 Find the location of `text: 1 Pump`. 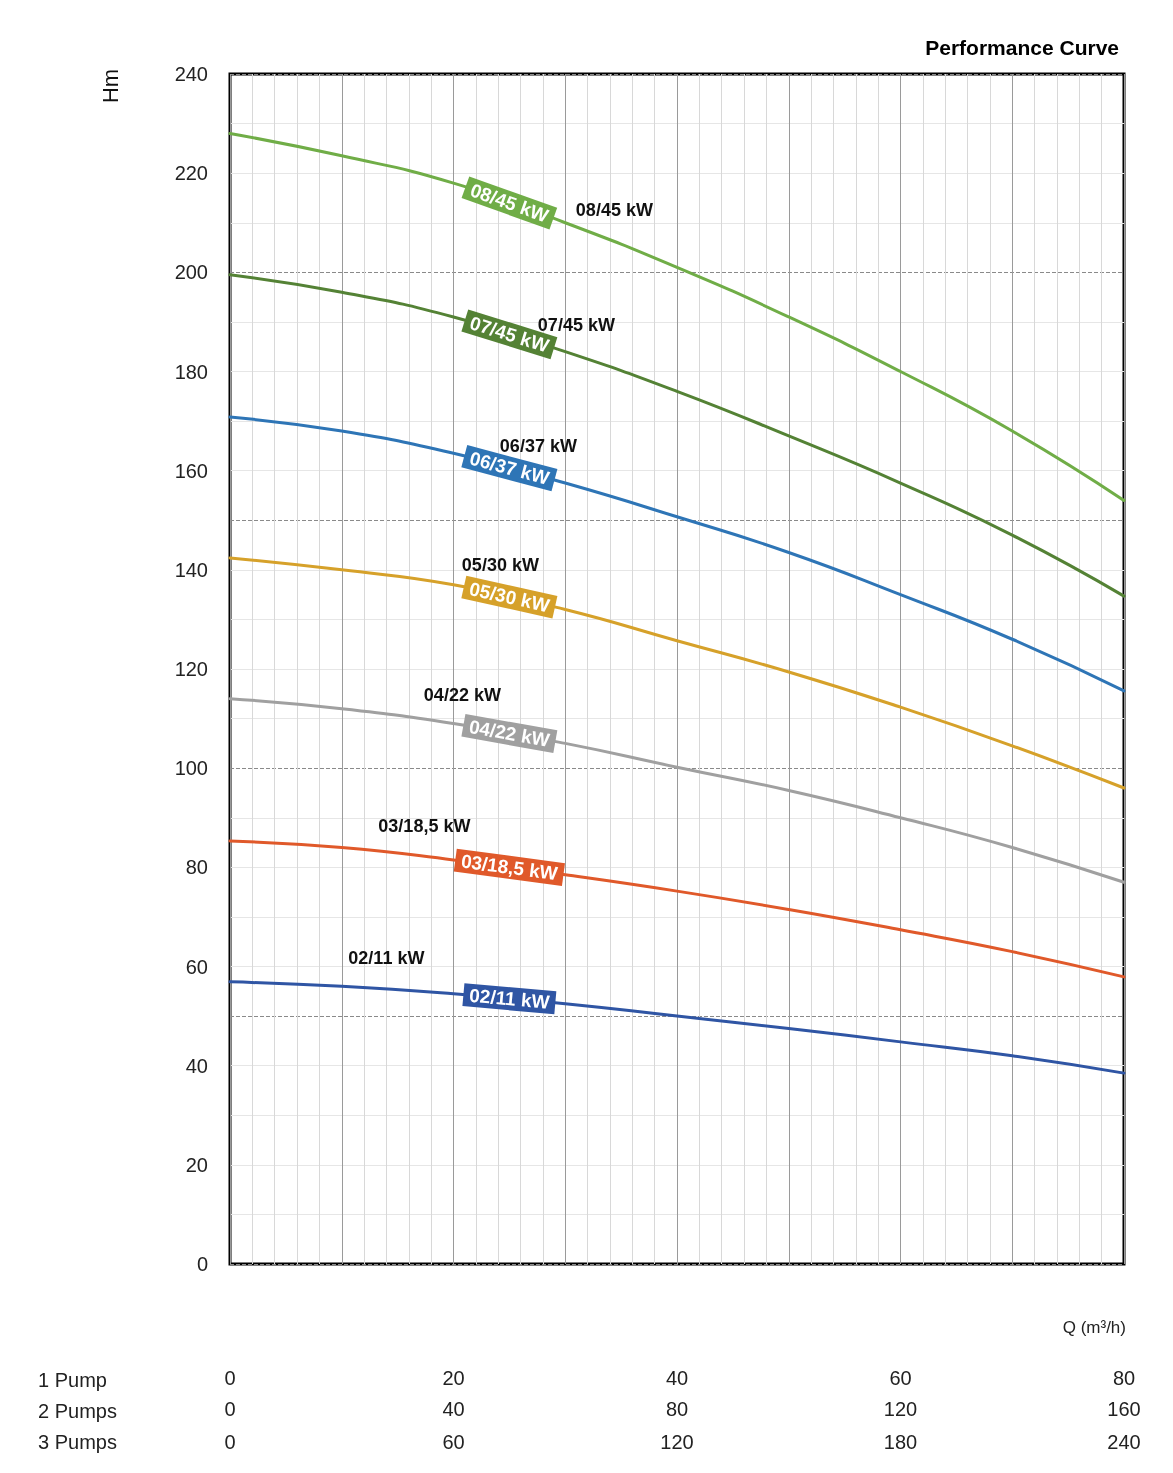

text: 1 Pump is located at coordinates (72, 1380).